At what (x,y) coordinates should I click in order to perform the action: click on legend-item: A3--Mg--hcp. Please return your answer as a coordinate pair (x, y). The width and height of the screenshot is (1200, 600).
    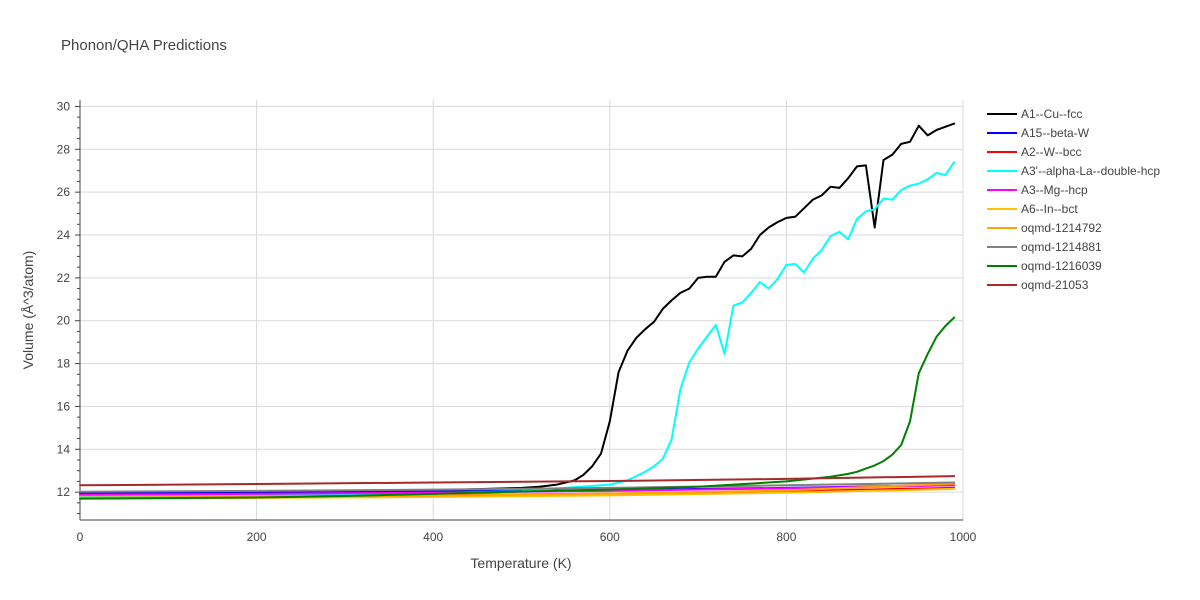
    Looking at the image, I should click on (1037, 190).